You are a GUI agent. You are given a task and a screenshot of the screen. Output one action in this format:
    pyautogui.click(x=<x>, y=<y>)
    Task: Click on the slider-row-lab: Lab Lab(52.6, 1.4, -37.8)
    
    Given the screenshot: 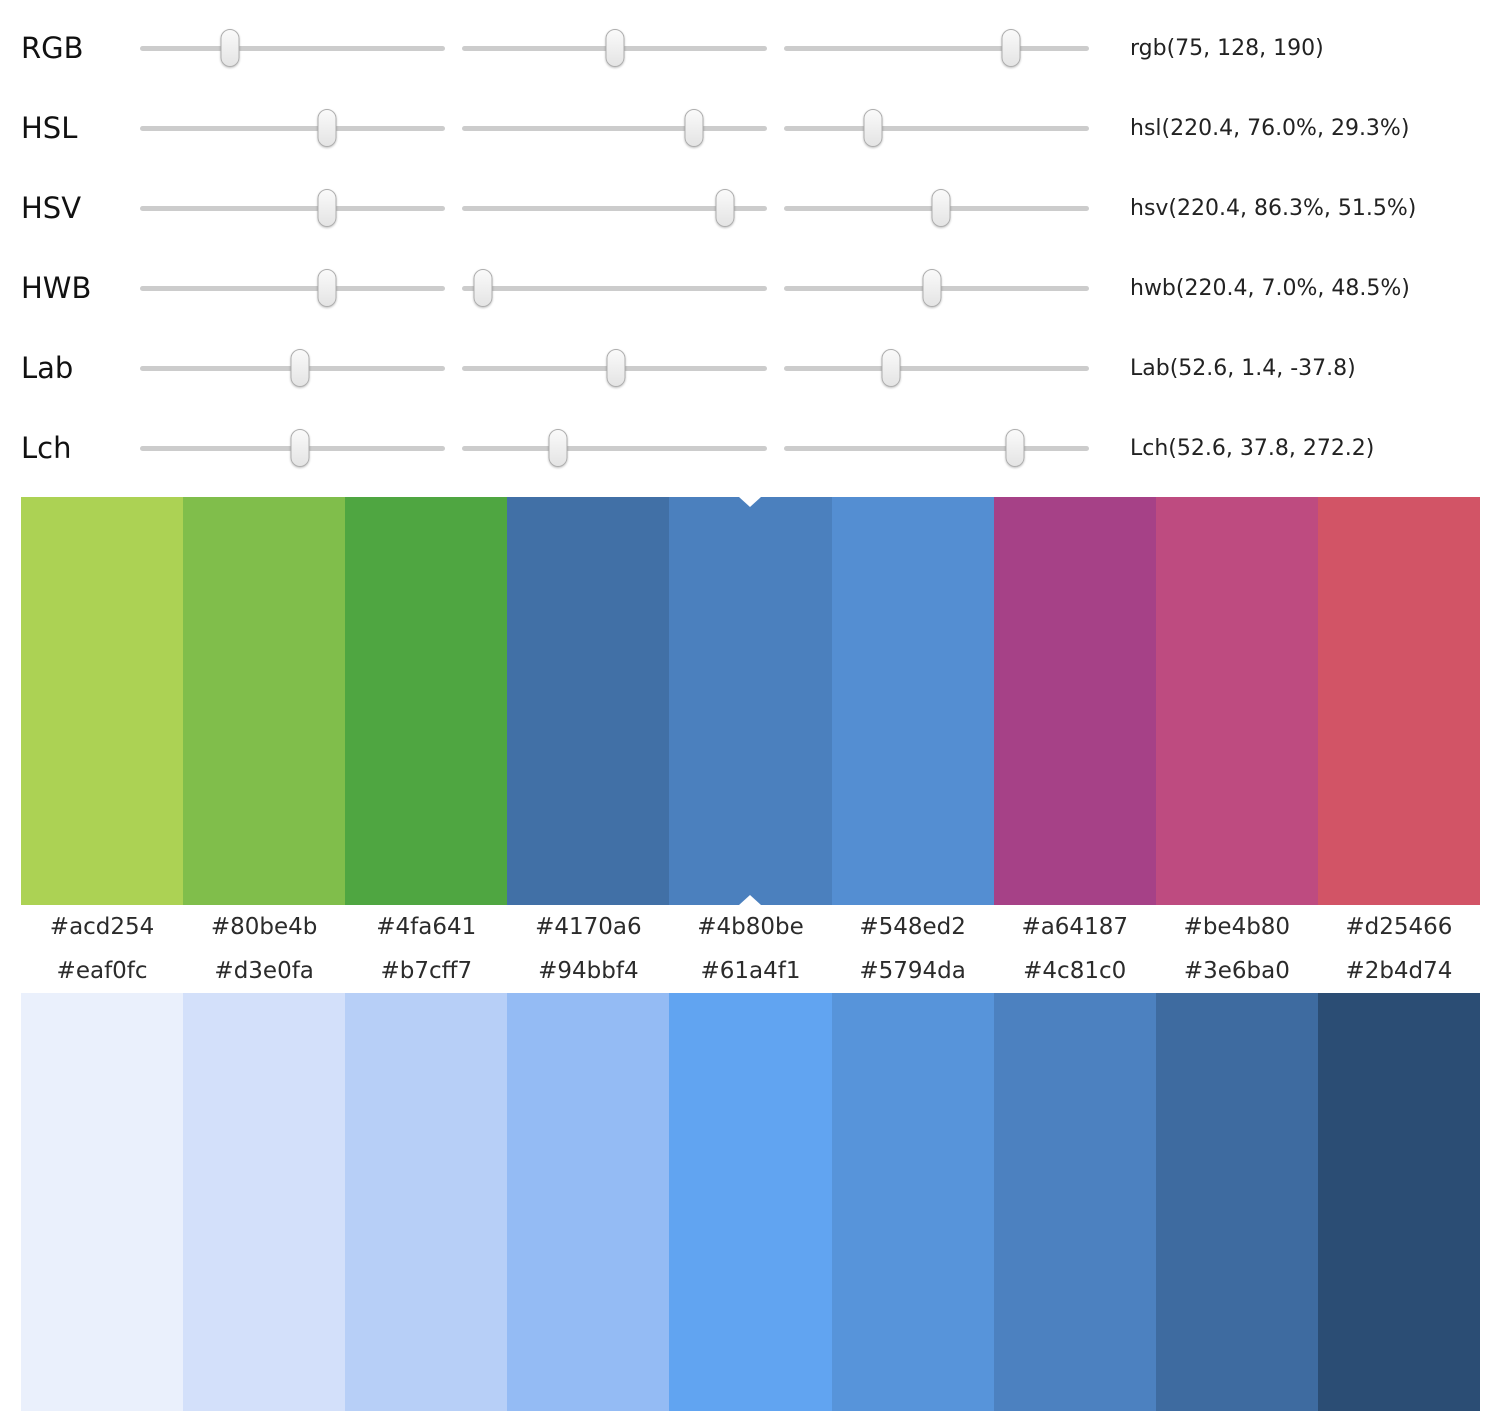 What is the action you would take?
    pyautogui.click(x=750, y=368)
    